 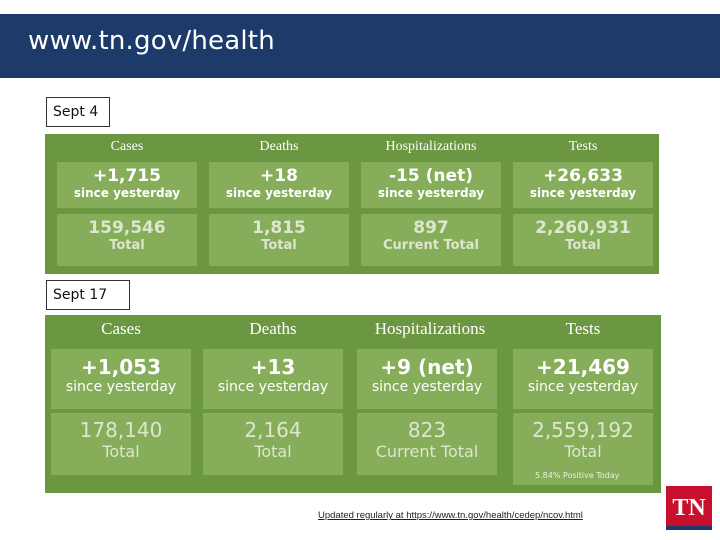 I want to click on hosp-change-tile: -15 (net) since yesterday, so click(x=431, y=185).